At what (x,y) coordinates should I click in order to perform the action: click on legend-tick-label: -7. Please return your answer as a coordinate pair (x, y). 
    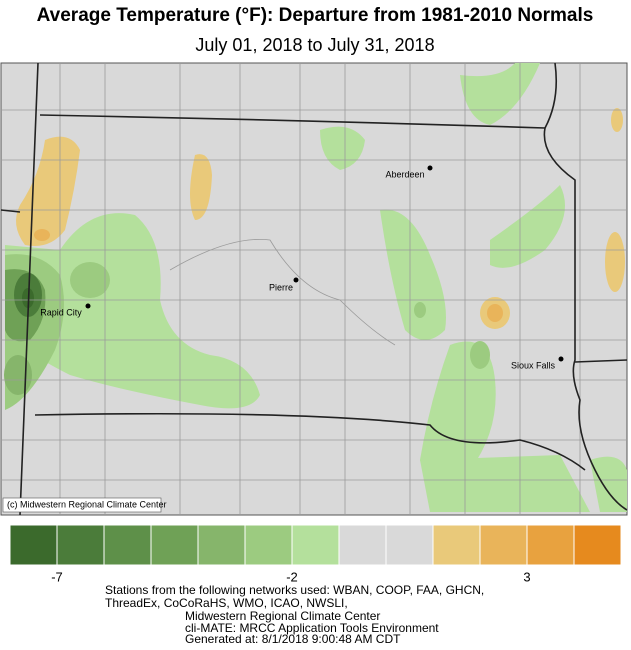
    Looking at the image, I should click on (57, 576).